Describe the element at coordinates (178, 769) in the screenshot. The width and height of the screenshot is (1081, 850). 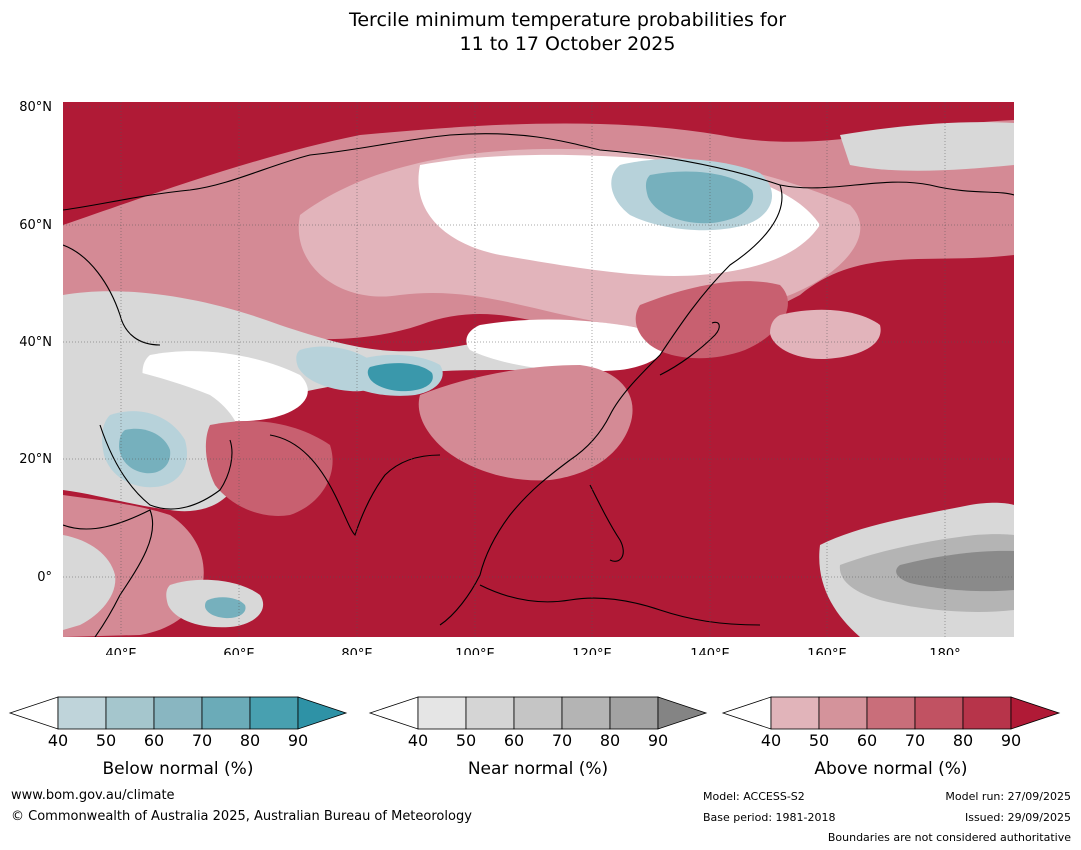
I see `legend-below-title: Below normal (%)` at that location.